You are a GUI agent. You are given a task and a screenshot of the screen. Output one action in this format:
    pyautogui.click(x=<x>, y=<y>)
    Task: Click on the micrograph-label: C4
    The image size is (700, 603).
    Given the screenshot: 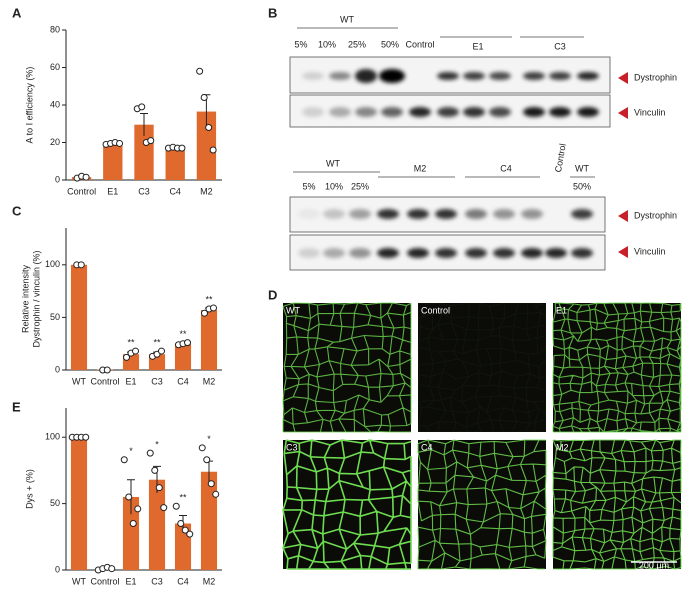 What is the action you would take?
    pyautogui.click(x=427, y=447)
    